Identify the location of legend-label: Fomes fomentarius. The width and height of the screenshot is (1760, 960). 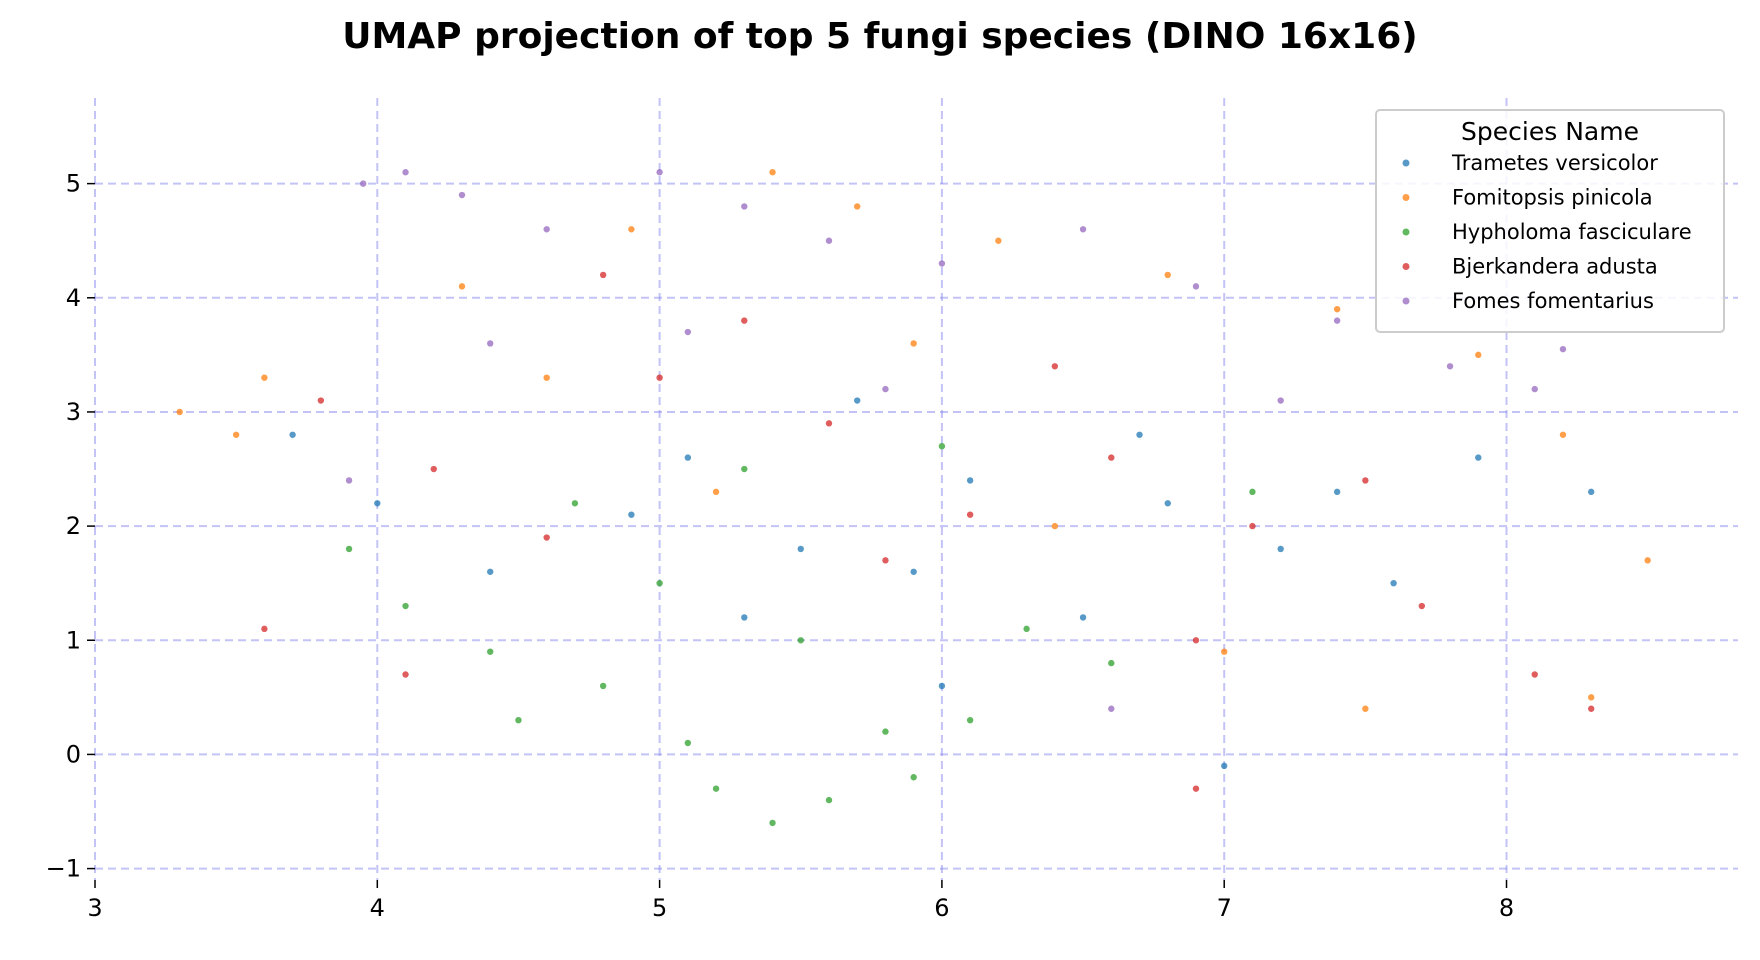
(1553, 301).